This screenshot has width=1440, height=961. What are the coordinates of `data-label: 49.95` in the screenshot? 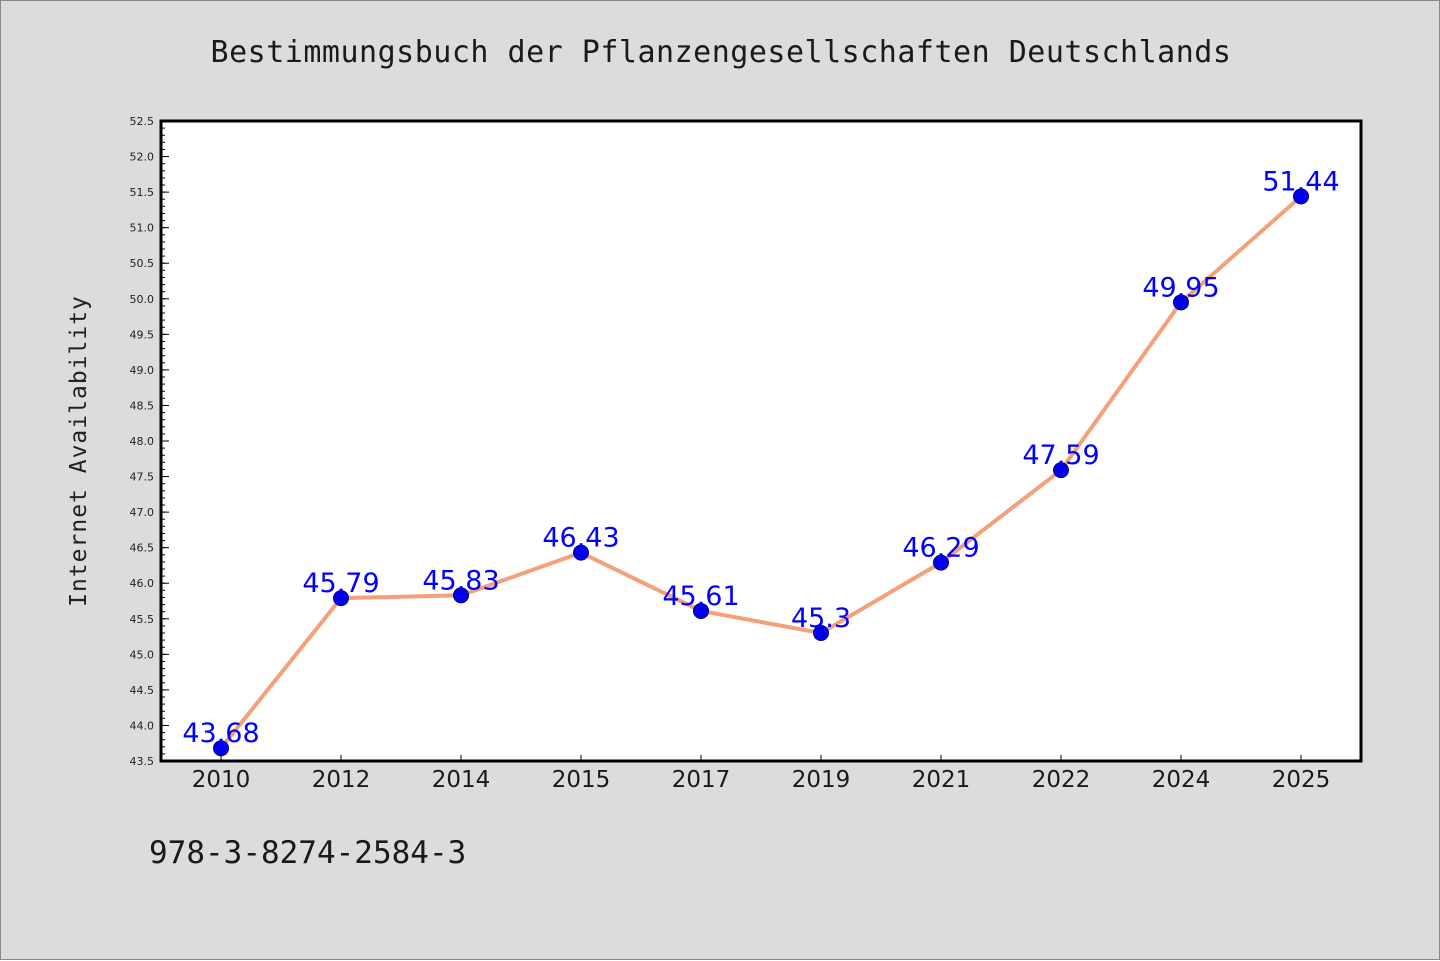 It's located at (1180, 287).